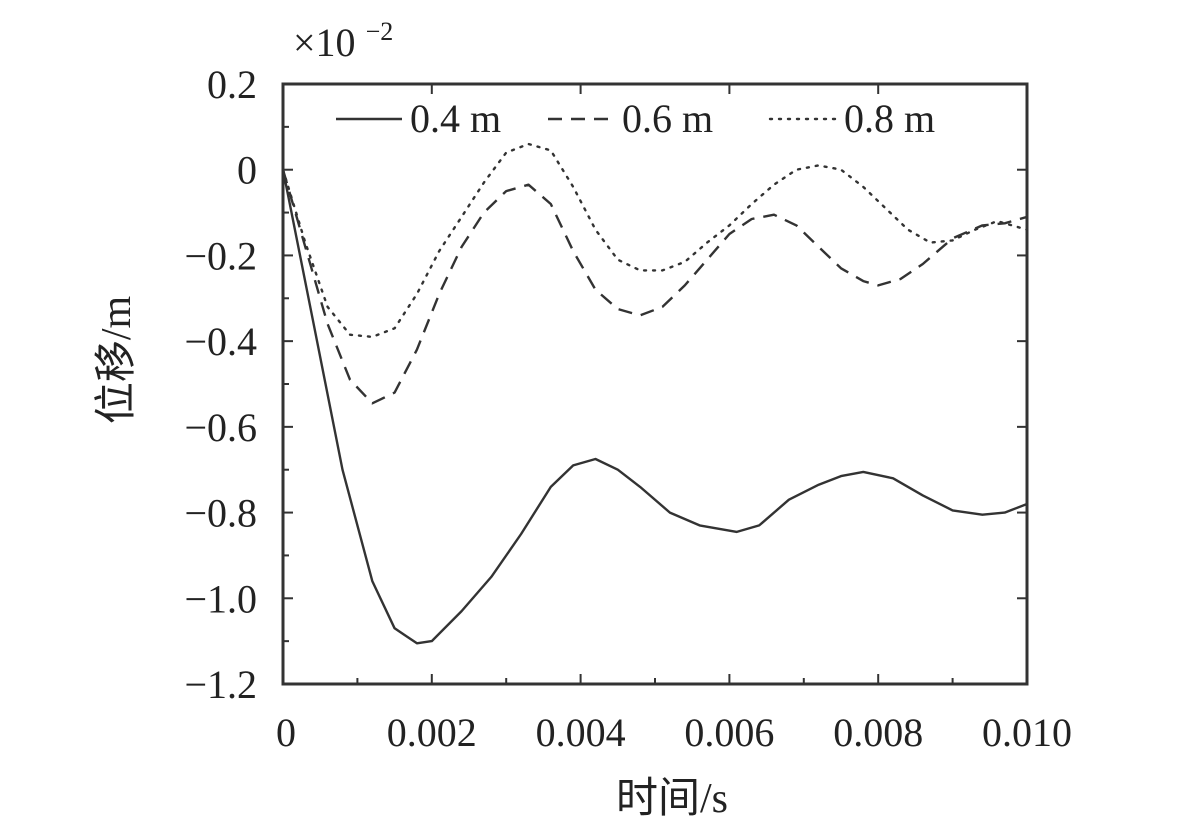 The image size is (1181, 827). Describe the element at coordinates (672, 799) in the screenshot. I see `x-axis-title: 时间/s` at that location.